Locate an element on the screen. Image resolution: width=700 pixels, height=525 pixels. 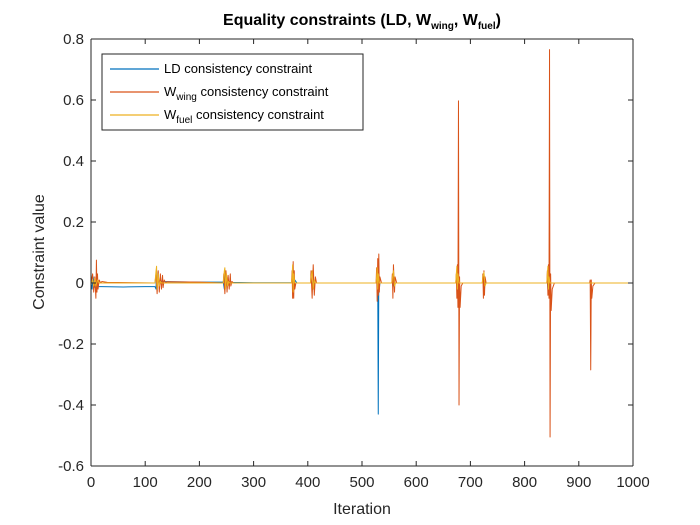
x-tick-label: 900 is located at coordinates (578, 482).